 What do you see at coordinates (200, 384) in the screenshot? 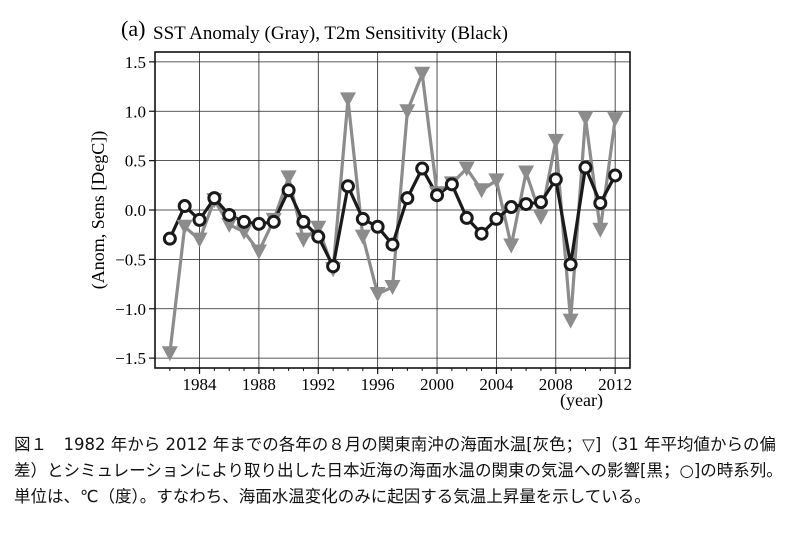
I see `x-tick-label: 1984` at bounding box center [200, 384].